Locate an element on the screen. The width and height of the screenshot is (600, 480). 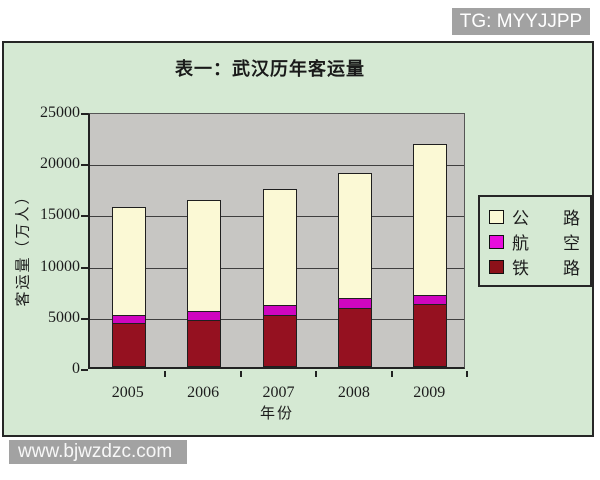
bar-2007 is located at coordinates (279, 277).